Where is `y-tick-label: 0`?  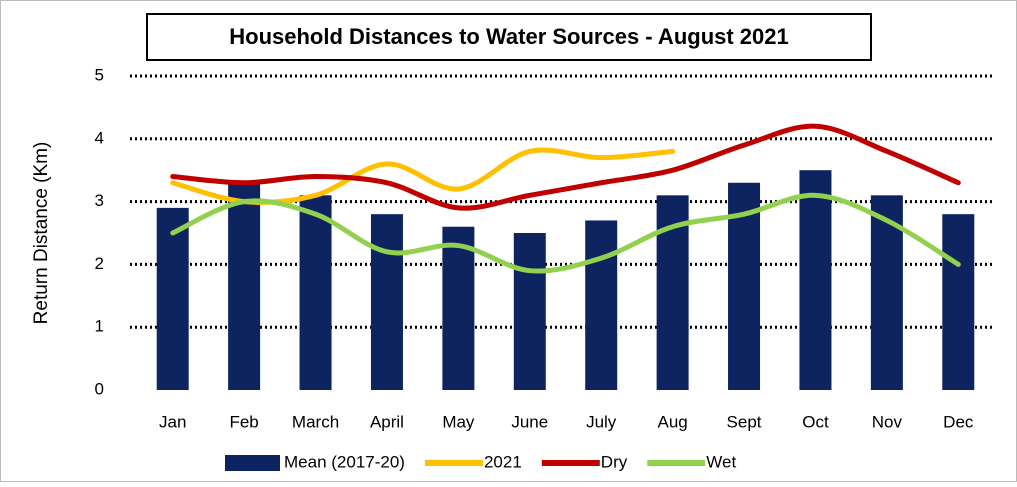
y-tick-label: 0 is located at coordinates (99, 388).